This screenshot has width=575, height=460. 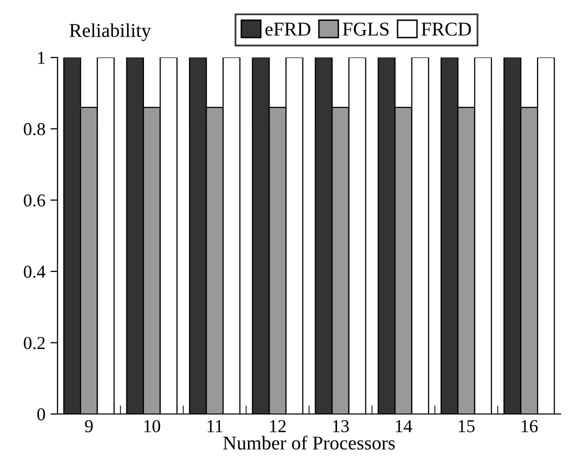 I want to click on y-tick-label: 0, so click(x=41, y=414).